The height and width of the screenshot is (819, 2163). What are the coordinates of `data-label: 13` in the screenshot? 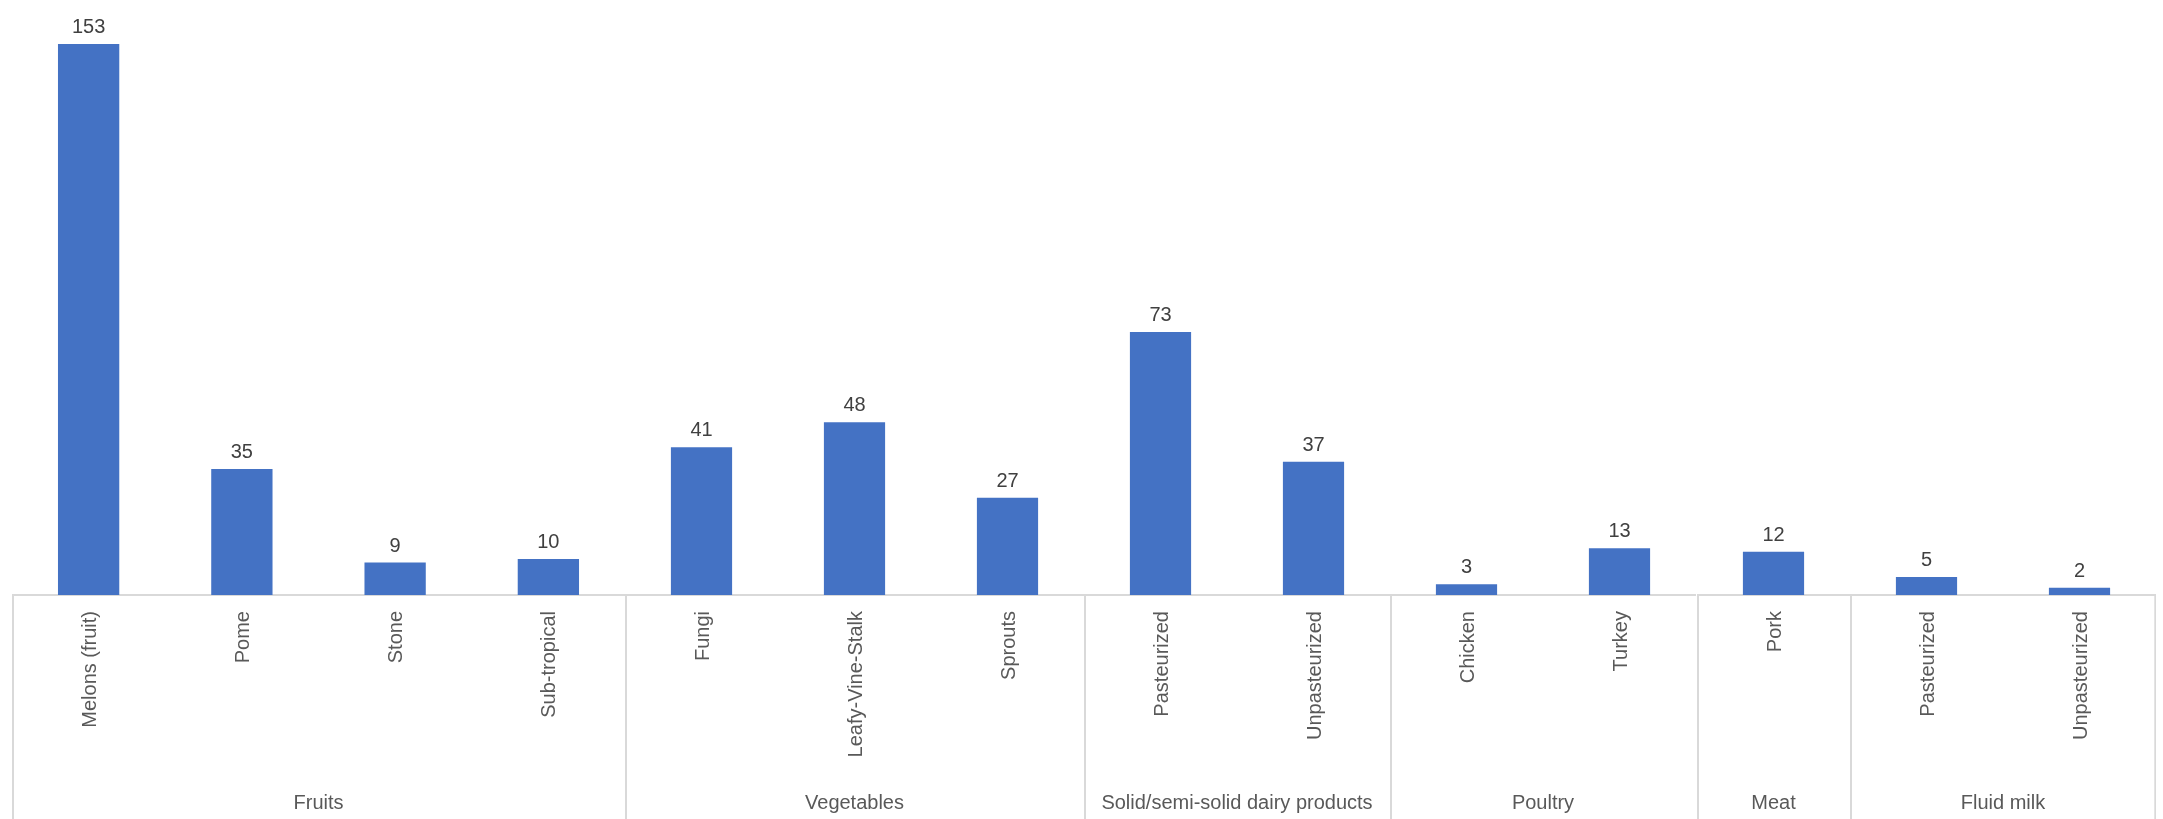 It's located at (1619, 530).